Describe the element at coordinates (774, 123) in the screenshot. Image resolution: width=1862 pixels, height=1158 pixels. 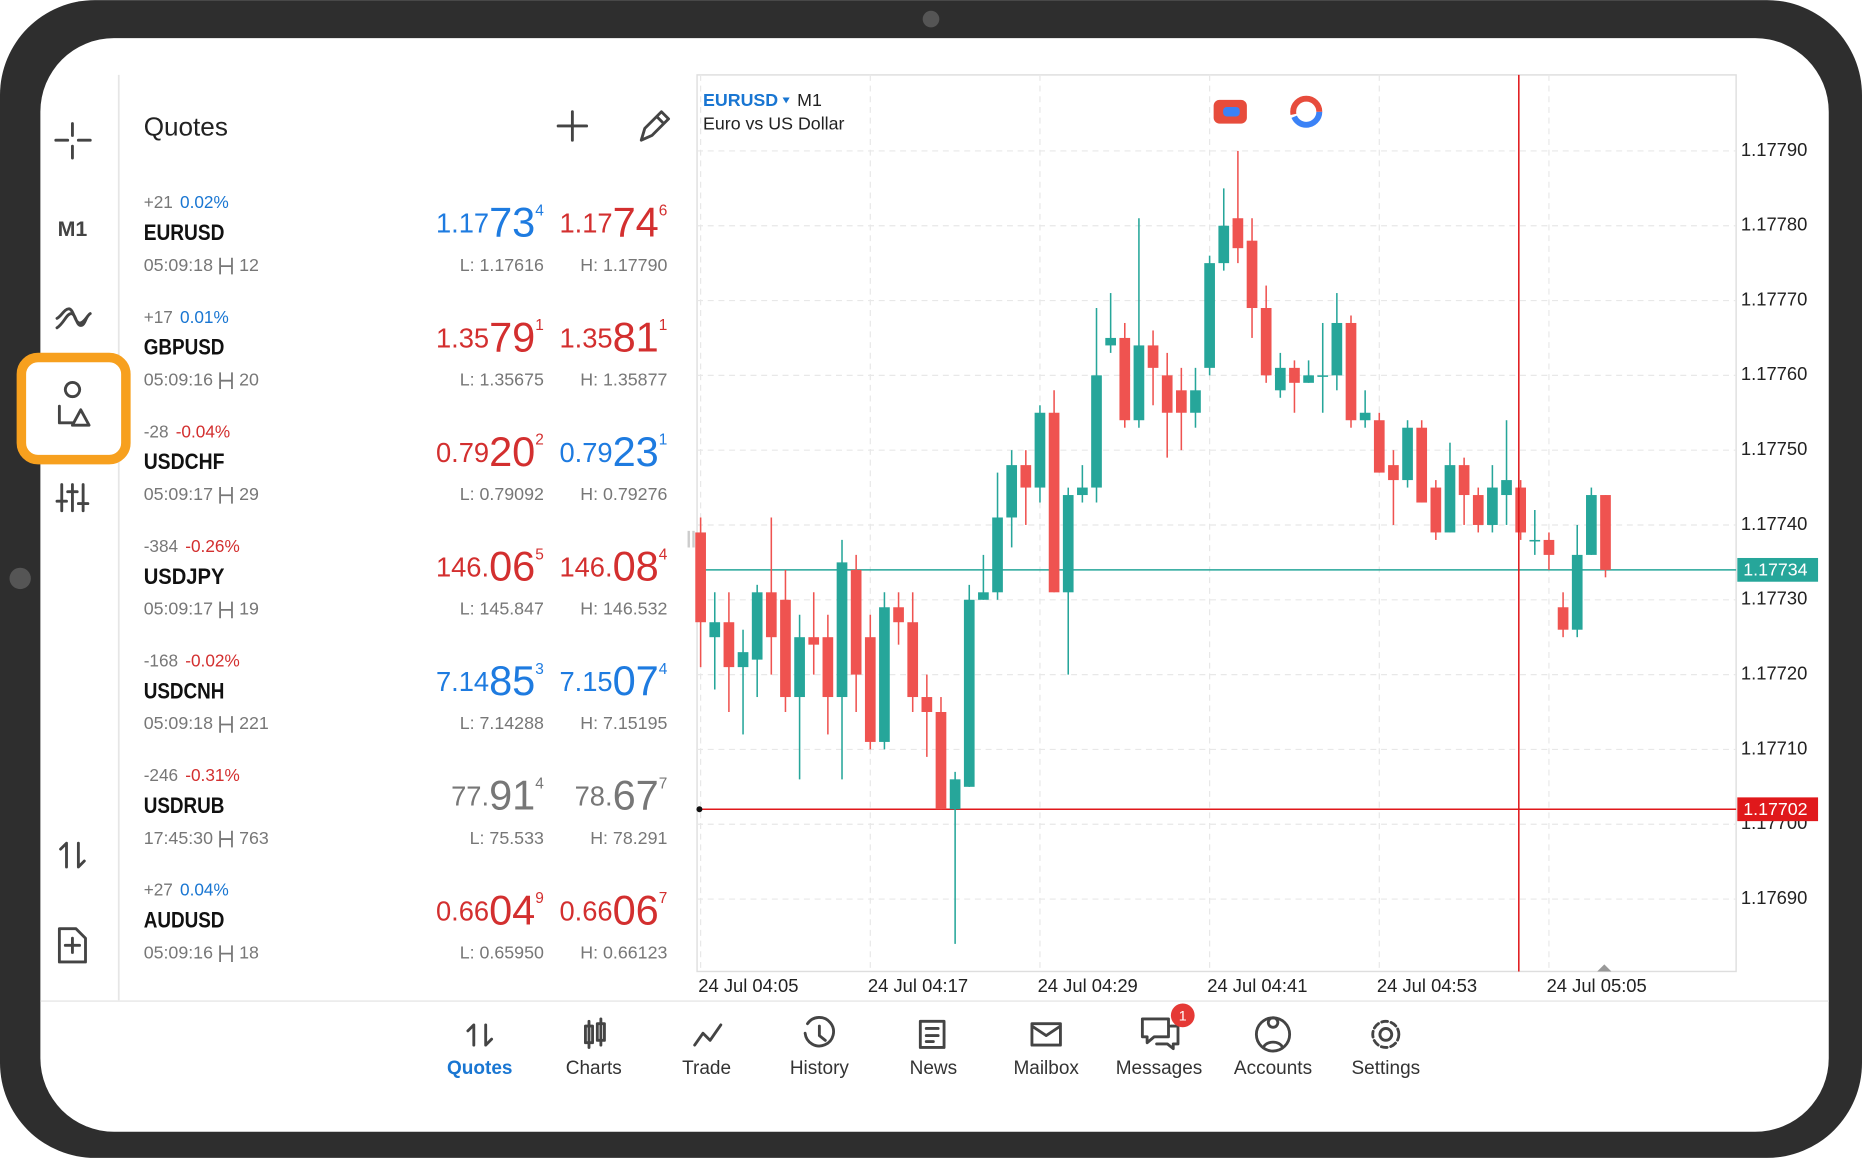
I see `chart-description: Euro vs US Dollar` at that location.